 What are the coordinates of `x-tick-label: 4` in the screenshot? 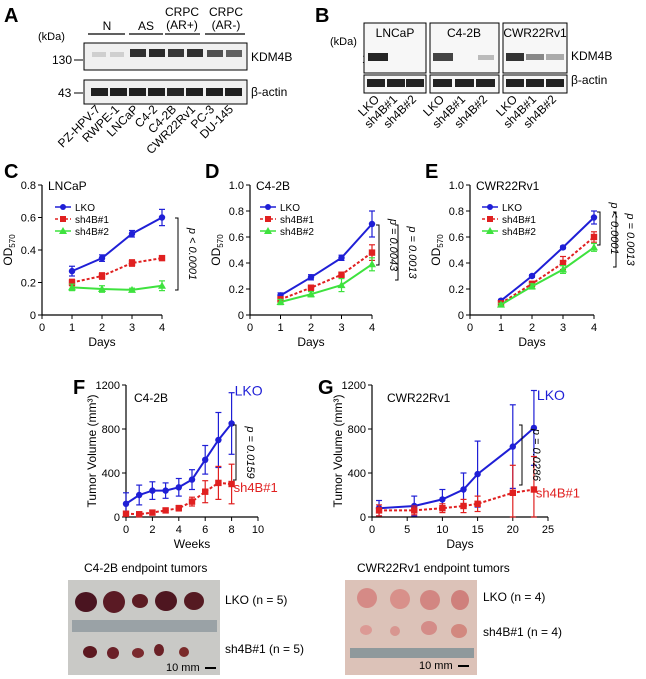 It's located at (162, 328).